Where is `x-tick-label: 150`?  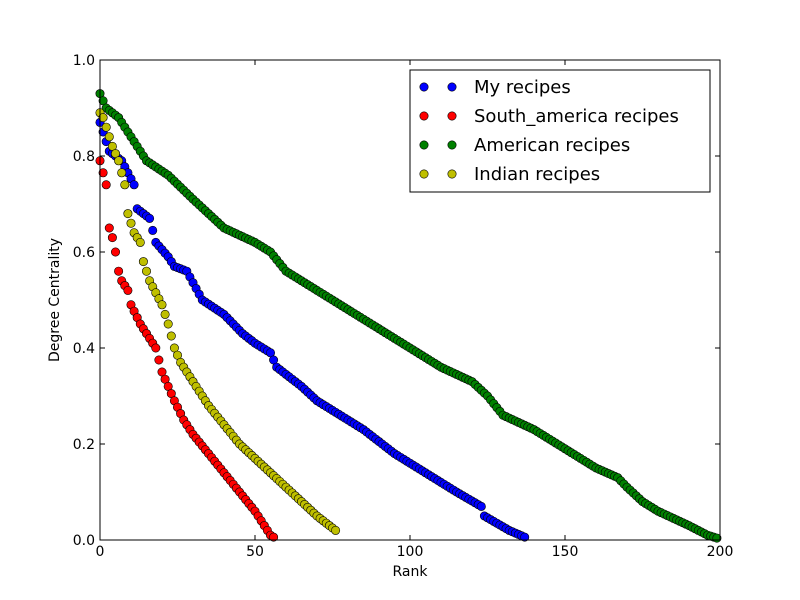 x-tick-label: 150 is located at coordinates (565, 552).